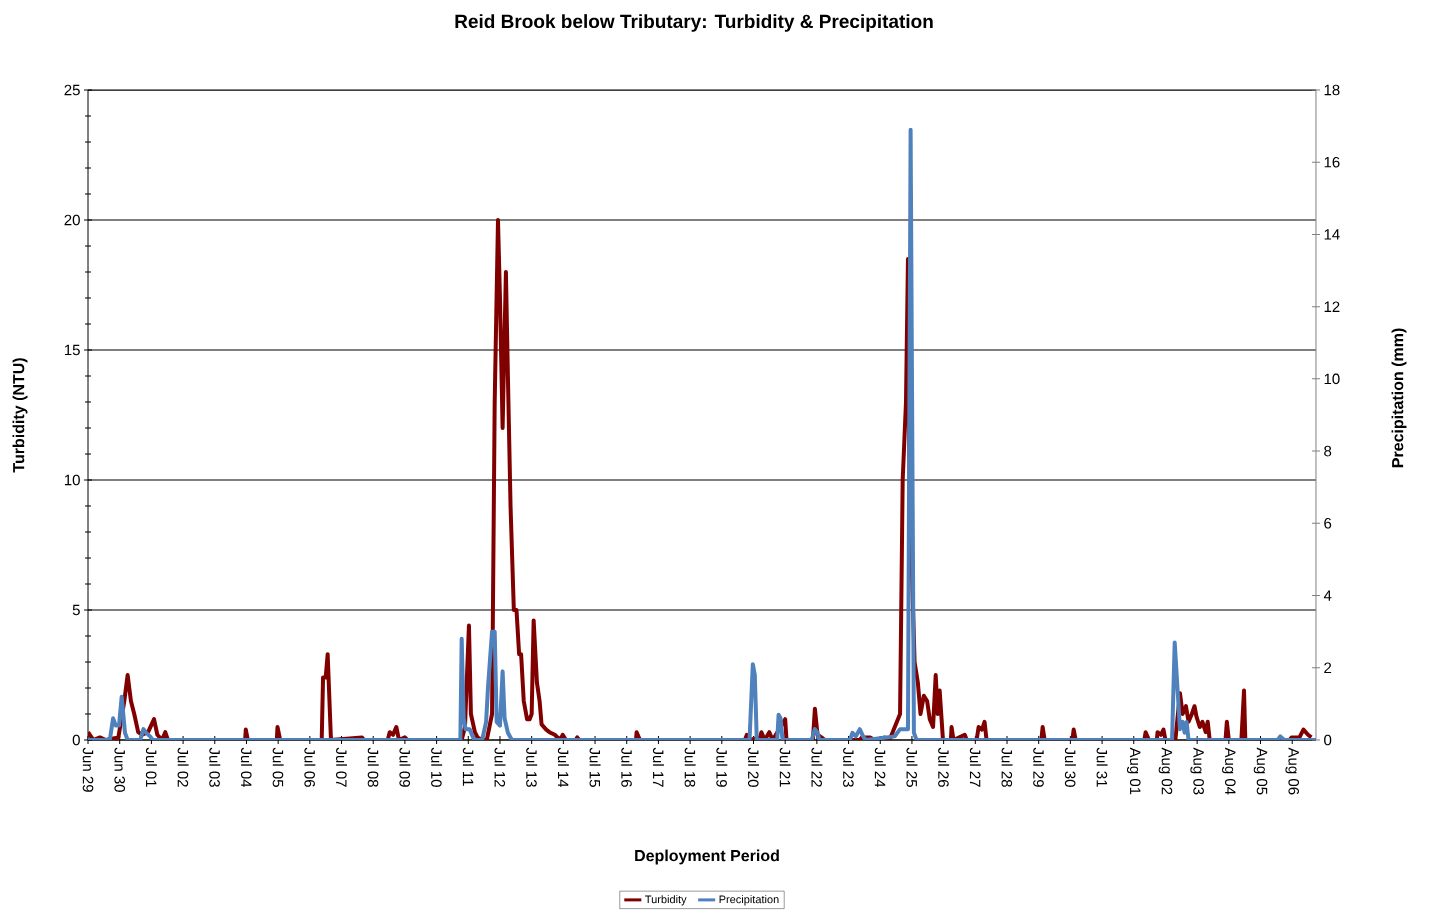 Image resolution: width=1429 pixels, height=915 pixels. What do you see at coordinates (88, 769) in the screenshot?
I see `x-tick-label: Jun 29` at bounding box center [88, 769].